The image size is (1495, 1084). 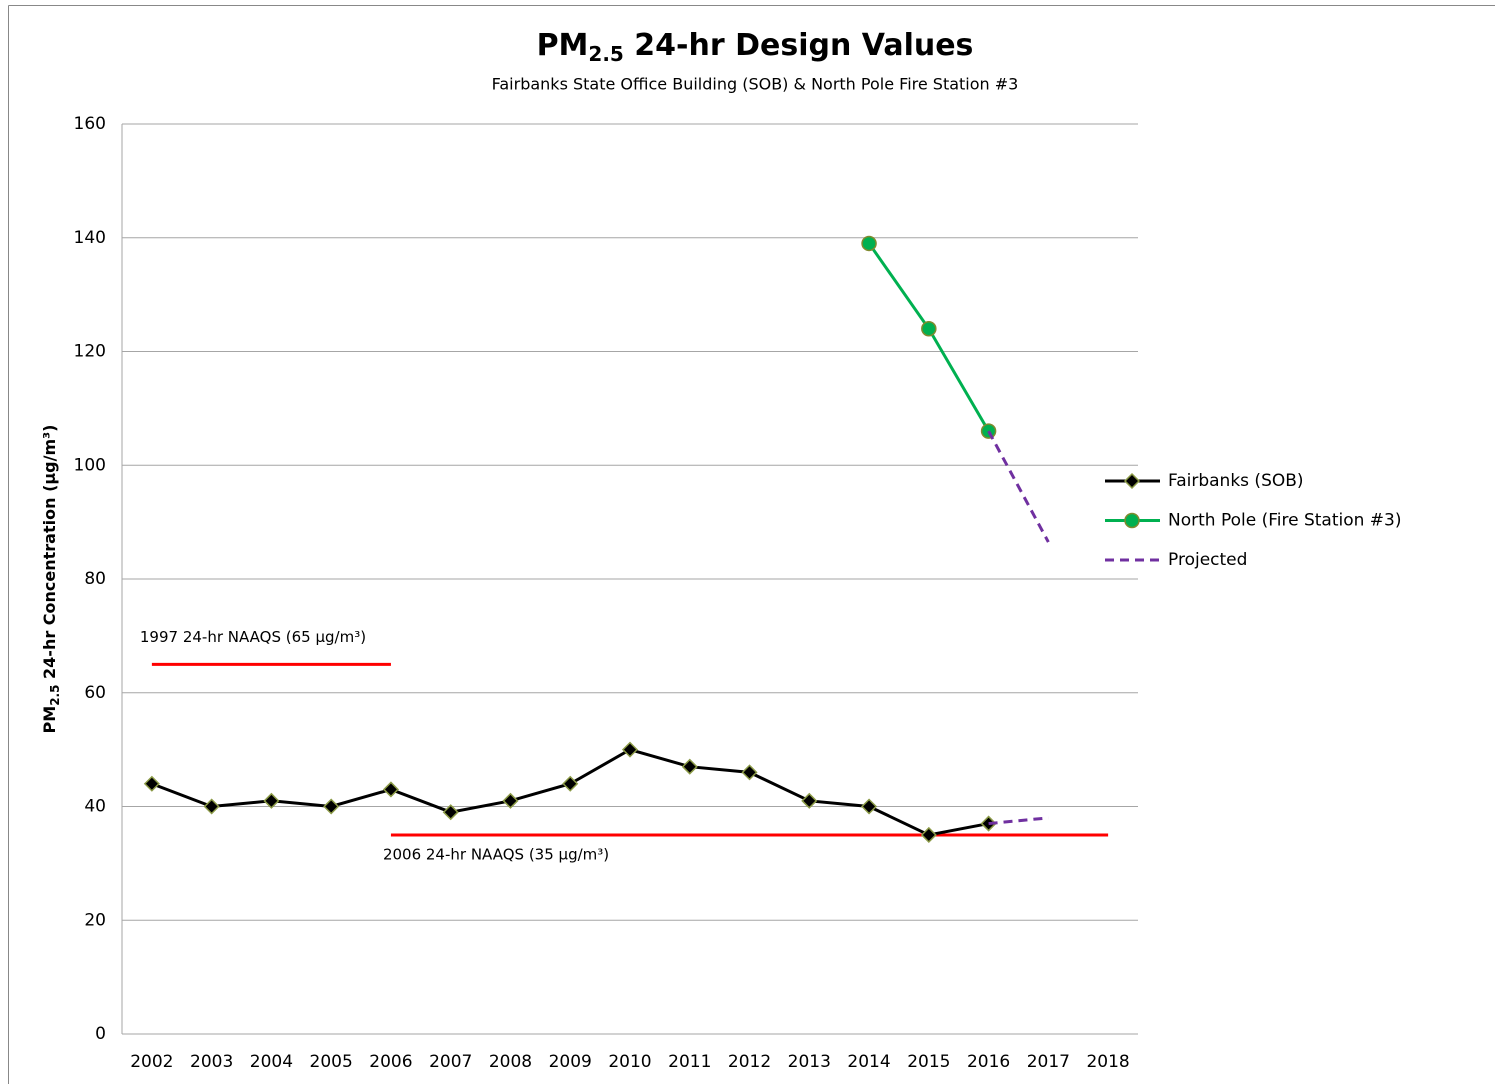 What do you see at coordinates (1107, 1062) in the screenshot?
I see `x-tick-label: 2018` at bounding box center [1107, 1062].